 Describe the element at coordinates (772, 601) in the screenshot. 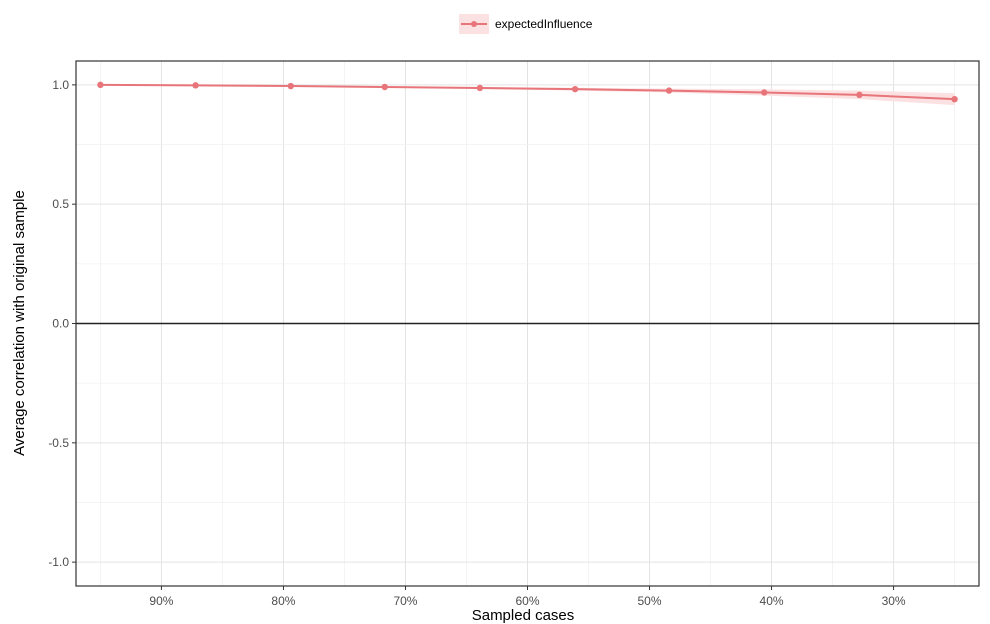

I see `x-tick-label: 40%` at that location.